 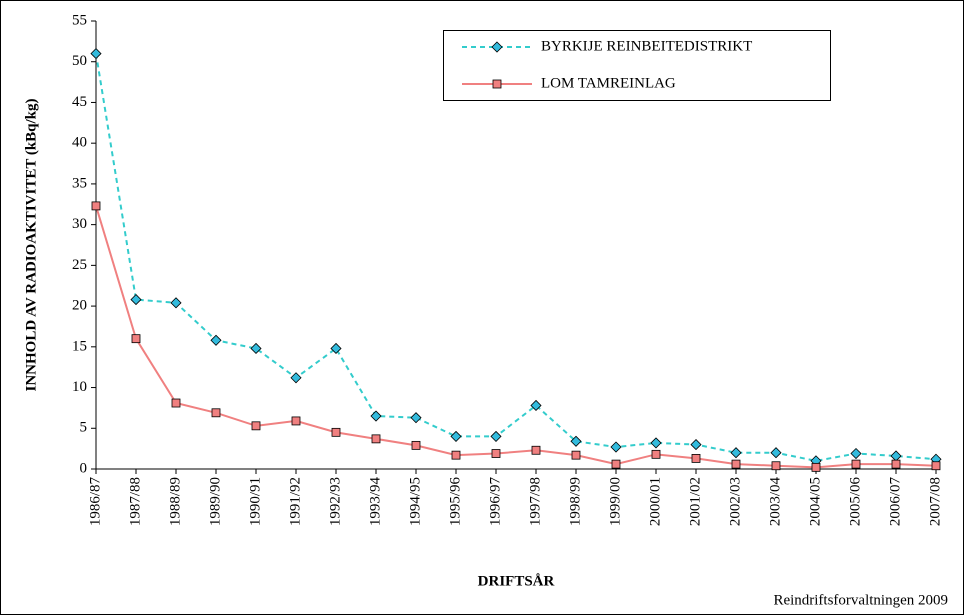 What do you see at coordinates (860, 600) in the screenshot?
I see `source: Reindriftsforvaltningen 2009` at bounding box center [860, 600].